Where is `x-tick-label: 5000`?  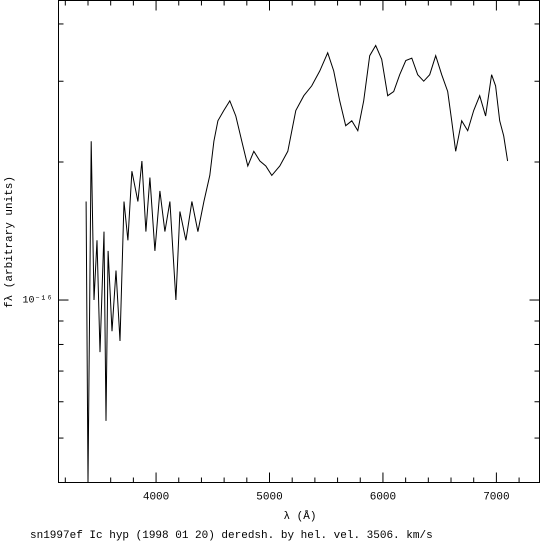 x-tick-label: 5000 is located at coordinates (269, 497).